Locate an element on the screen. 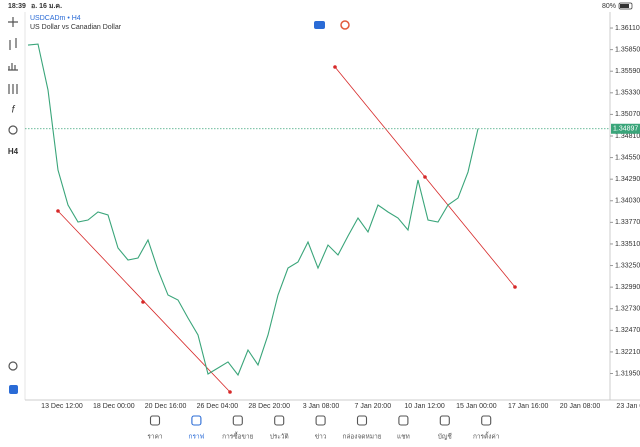 This screenshot has height=447, width=640. y-tick-label: 1.34290 is located at coordinates (627, 179).